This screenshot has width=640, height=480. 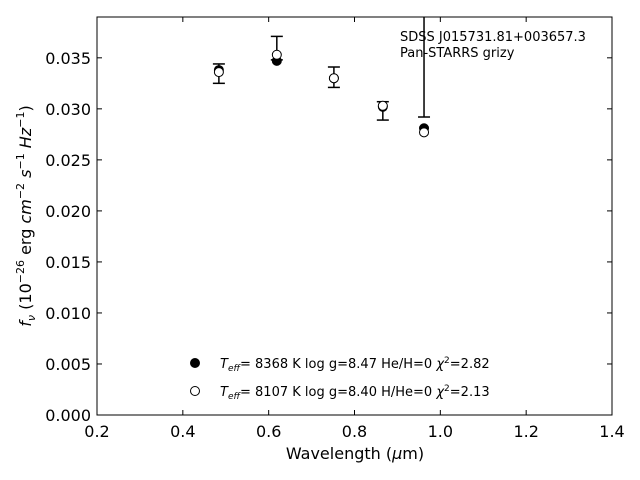 What do you see at coordinates (354, 431) in the screenshot?
I see `x-tick-label: 0.8` at bounding box center [354, 431].